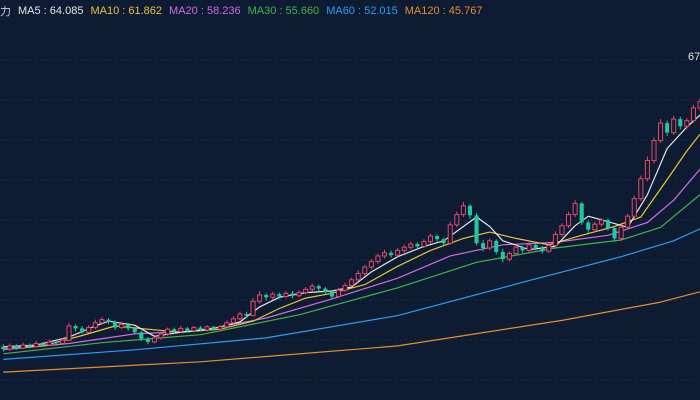 Image resolution: width=700 pixels, height=400 pixels. What do you see at coordinates (283, 11) in the screenshot?
I see `legend-ma30: MA30 : 55.660` at bounding box center [283, 11].